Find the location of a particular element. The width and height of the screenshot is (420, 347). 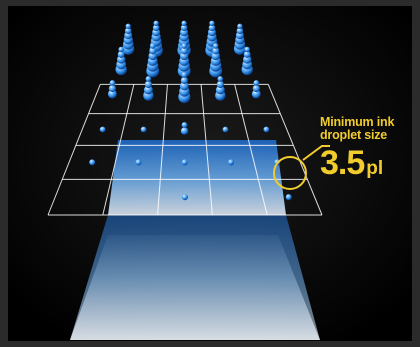

print-area-beam is located at coordinates (197, 177).